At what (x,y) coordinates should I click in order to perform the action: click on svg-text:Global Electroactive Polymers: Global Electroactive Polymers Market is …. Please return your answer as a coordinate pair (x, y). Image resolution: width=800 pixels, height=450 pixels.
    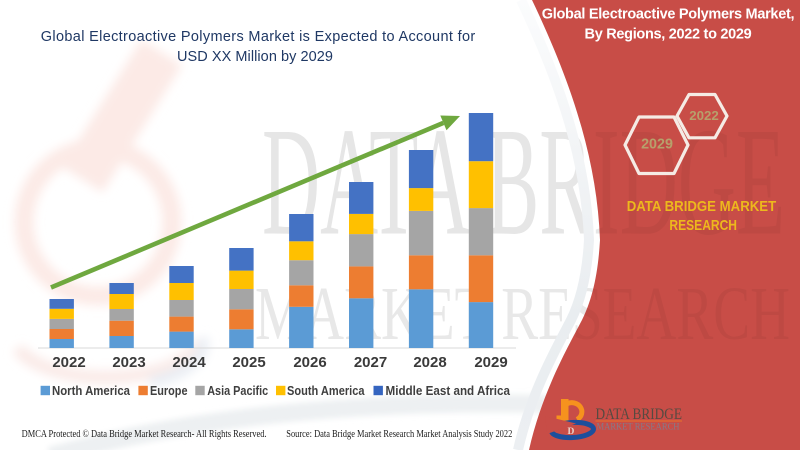
    Looking at the image, I should click on (258, 37).